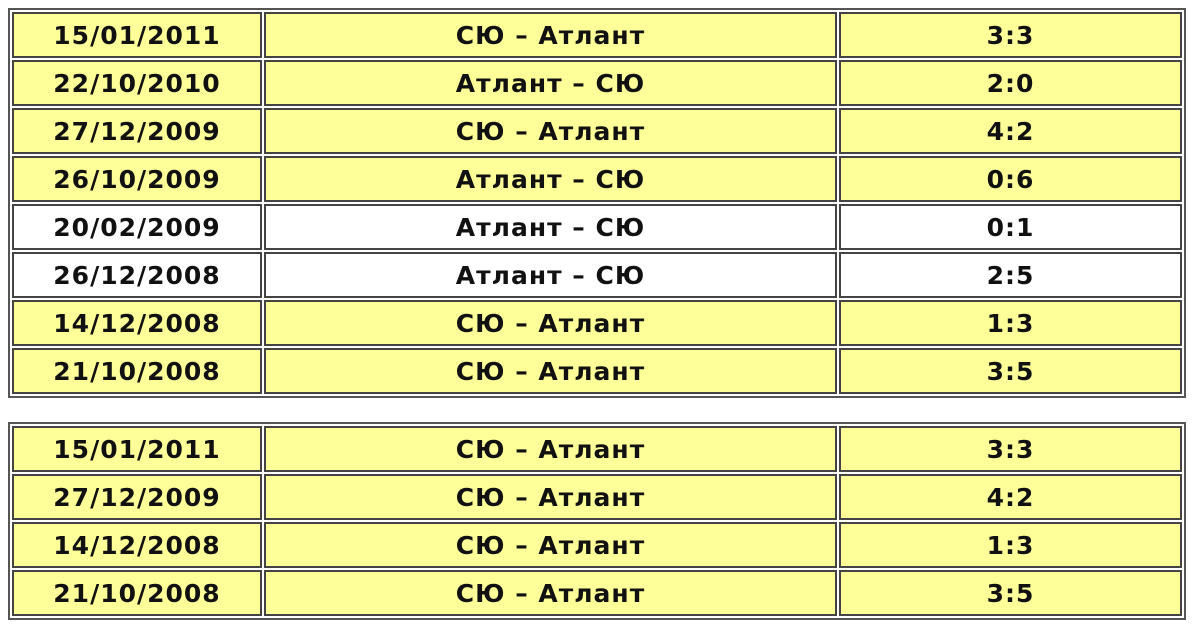 The width and height of the screenshot is (1200, 630). I want to click on score-cell: 2:5, so click(1010, 275).